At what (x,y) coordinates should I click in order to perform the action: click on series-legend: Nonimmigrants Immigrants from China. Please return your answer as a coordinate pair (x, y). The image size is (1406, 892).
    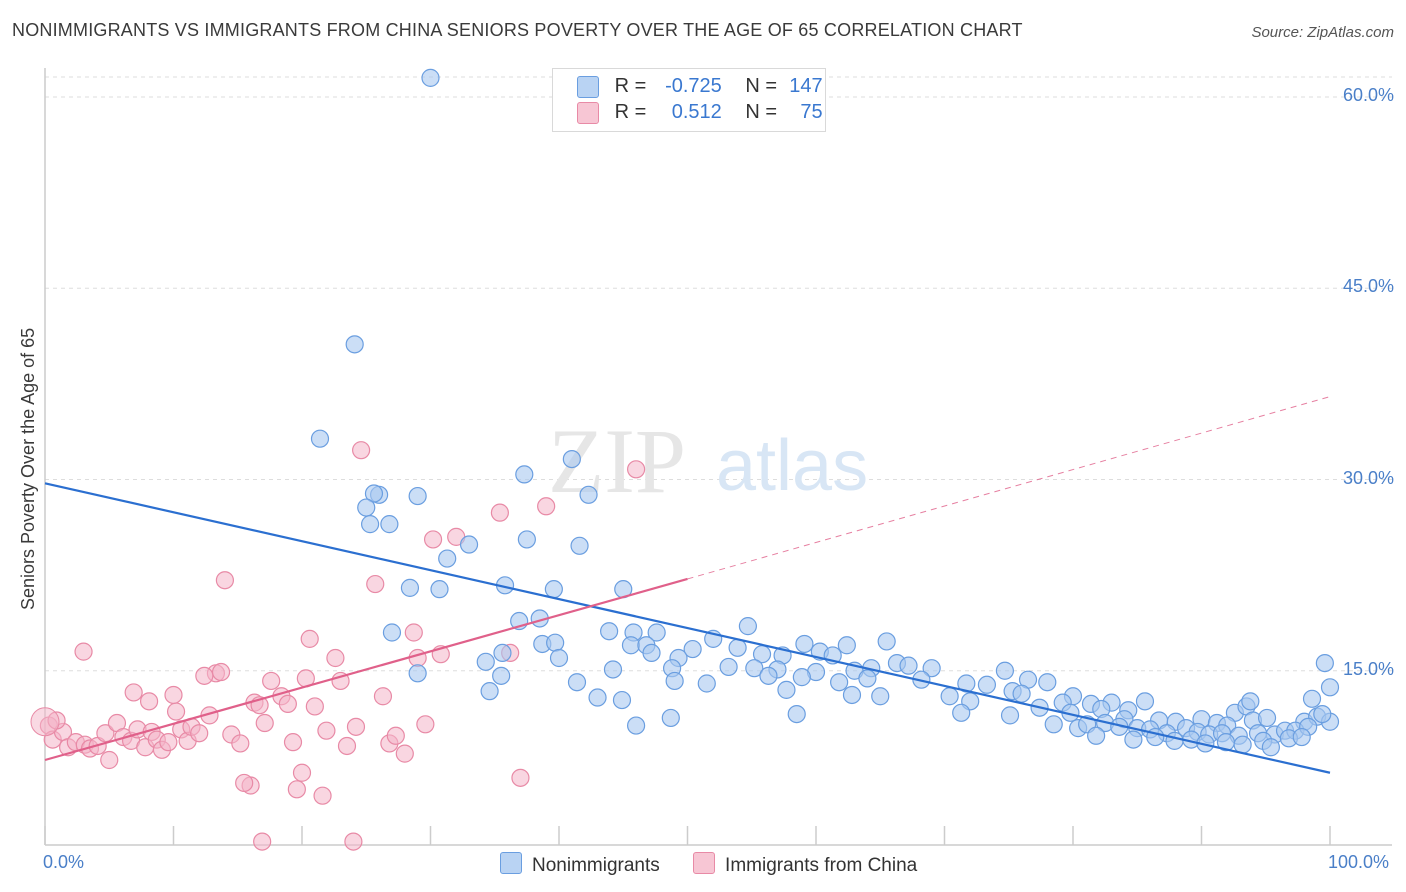
    Looking at the image, I should click on (722, 864).